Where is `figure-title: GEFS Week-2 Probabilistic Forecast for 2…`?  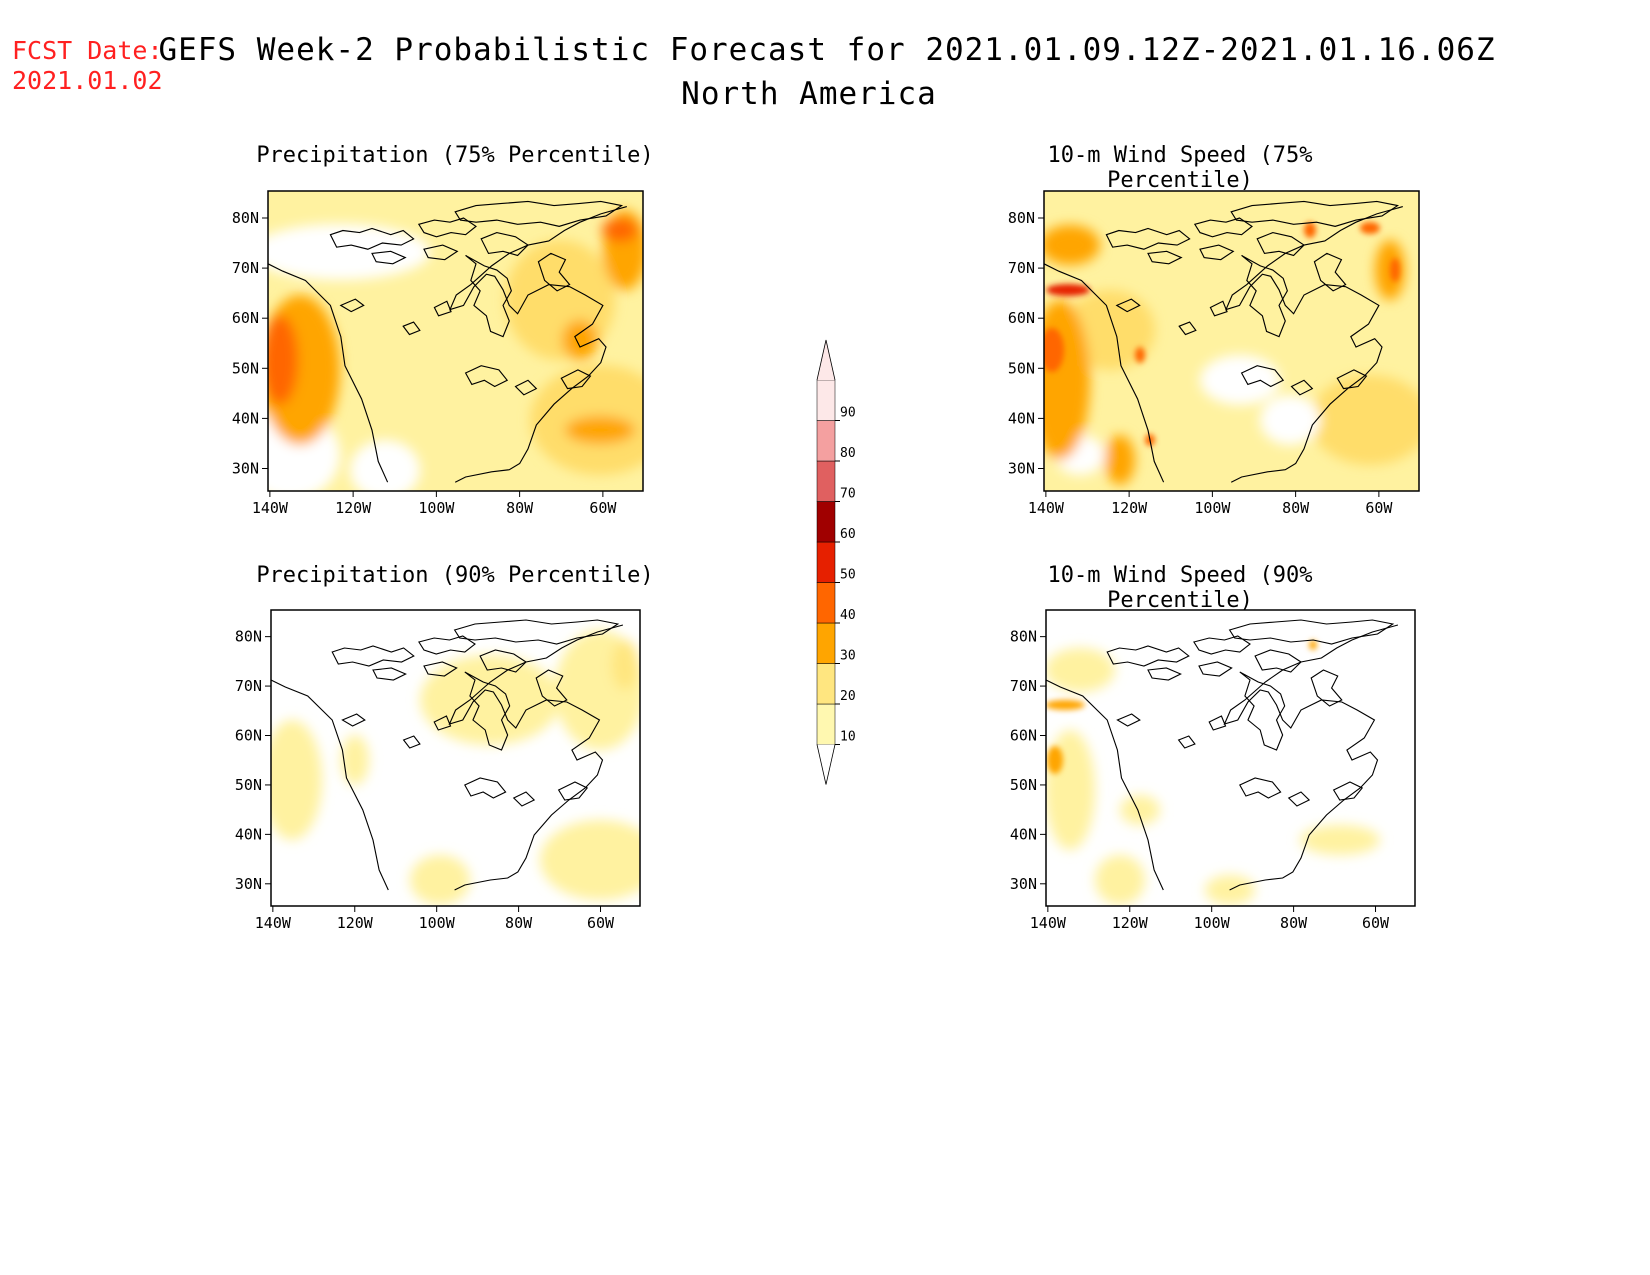
figure-title: GEFS Week-2 Probabilistic Forecast for 2… is located at coordinates (827, 50).